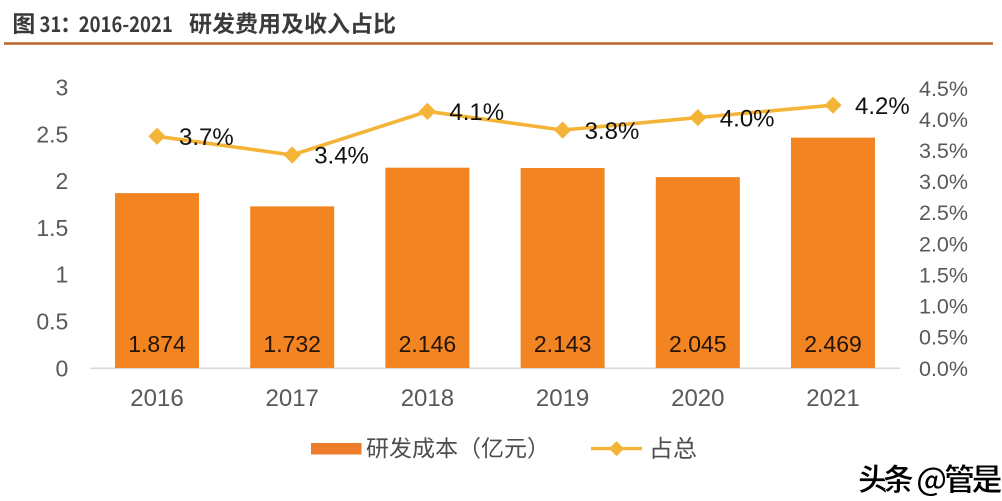  What do you see at coordinates (943, 369) in the screenshot?
I see `svg-text: 0.0%` at bounding box center [943, 369].